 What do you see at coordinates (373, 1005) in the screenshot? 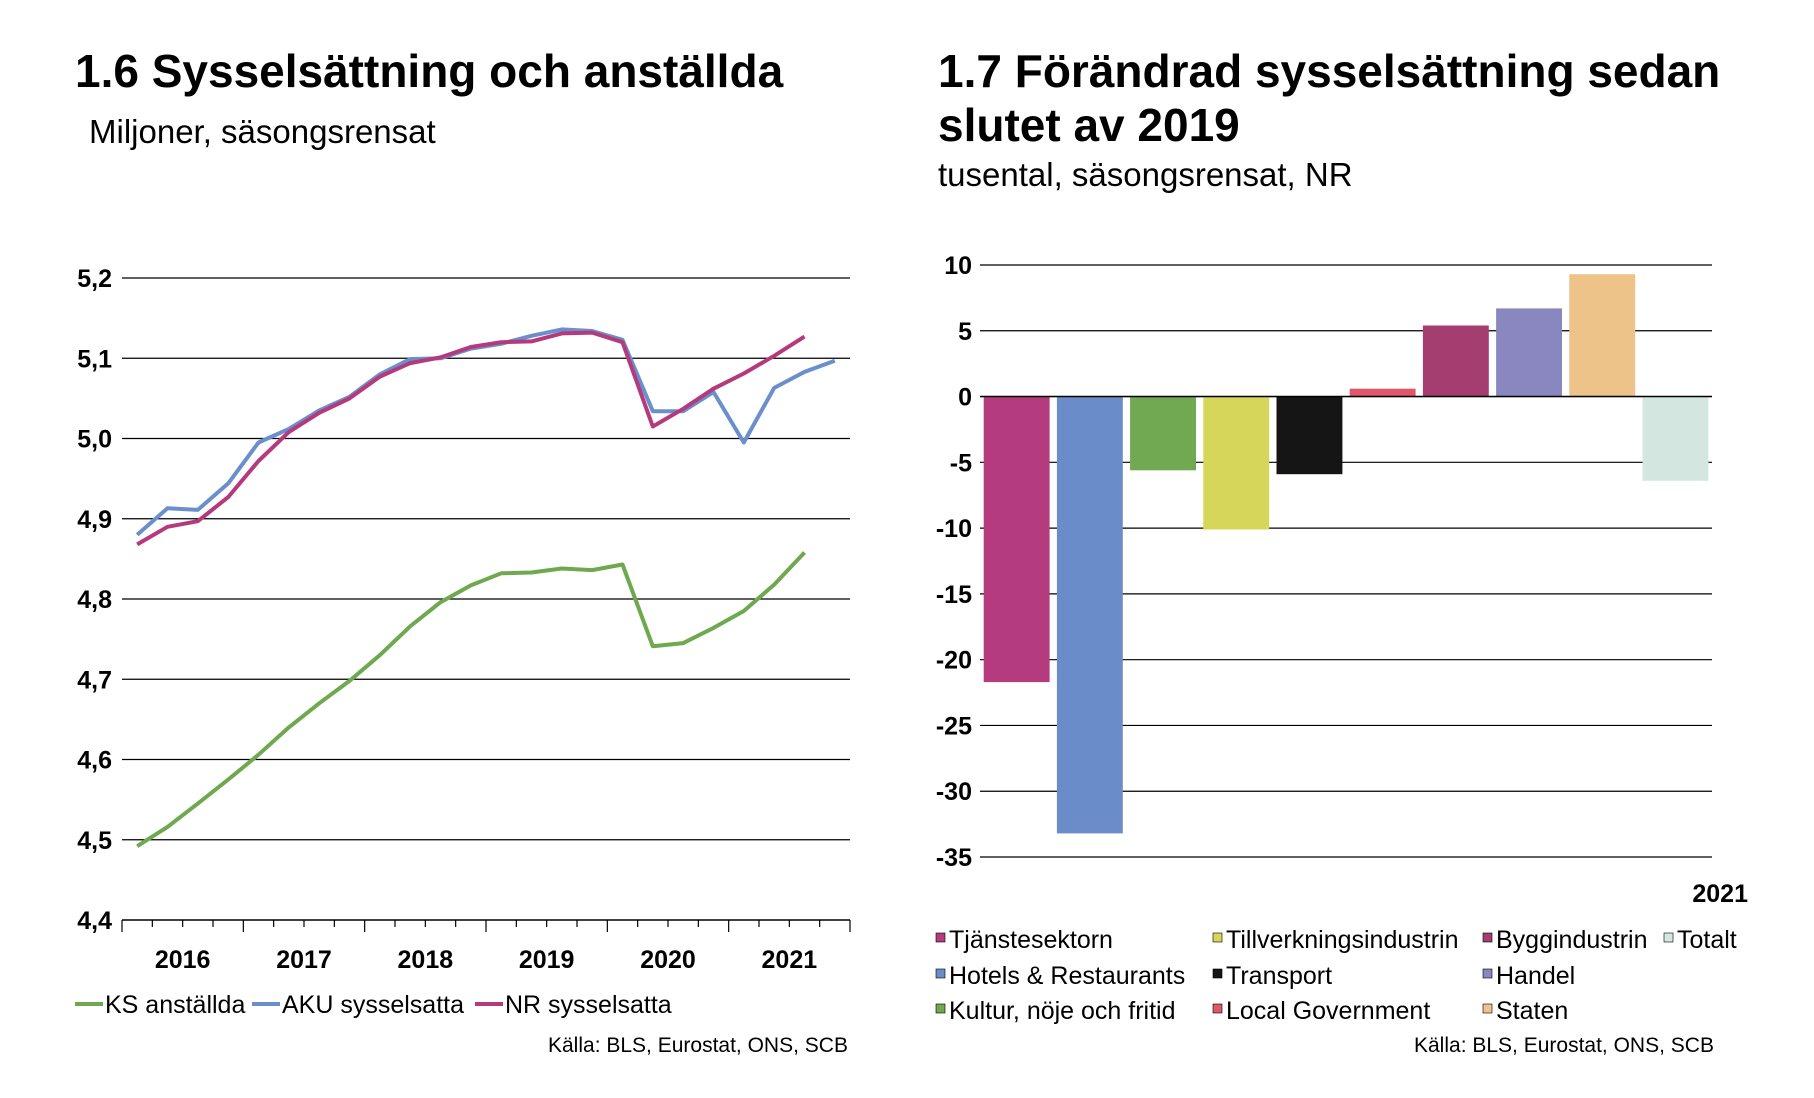
I see `legend-label: AKU sysselsatta` at bounding box center [373, 1005].